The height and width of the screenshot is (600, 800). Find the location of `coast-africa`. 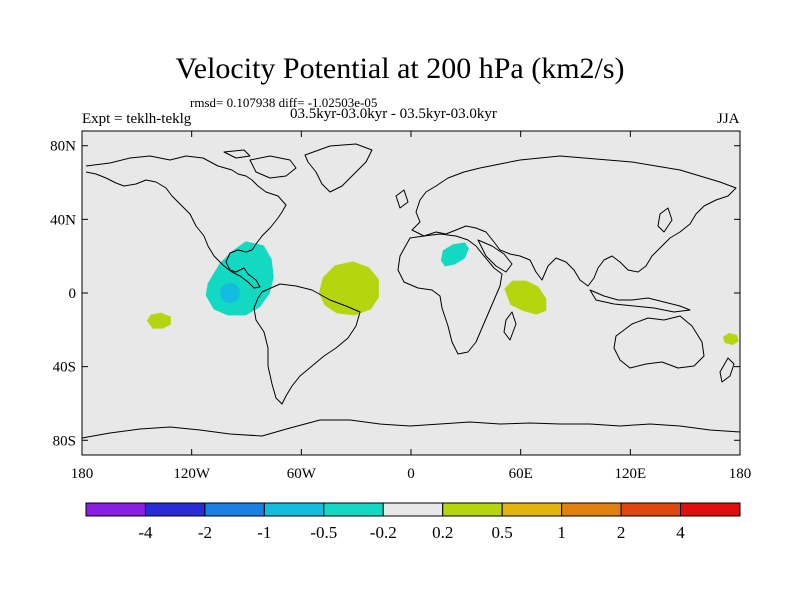

coast-africa is located at coordinates (450, 294).